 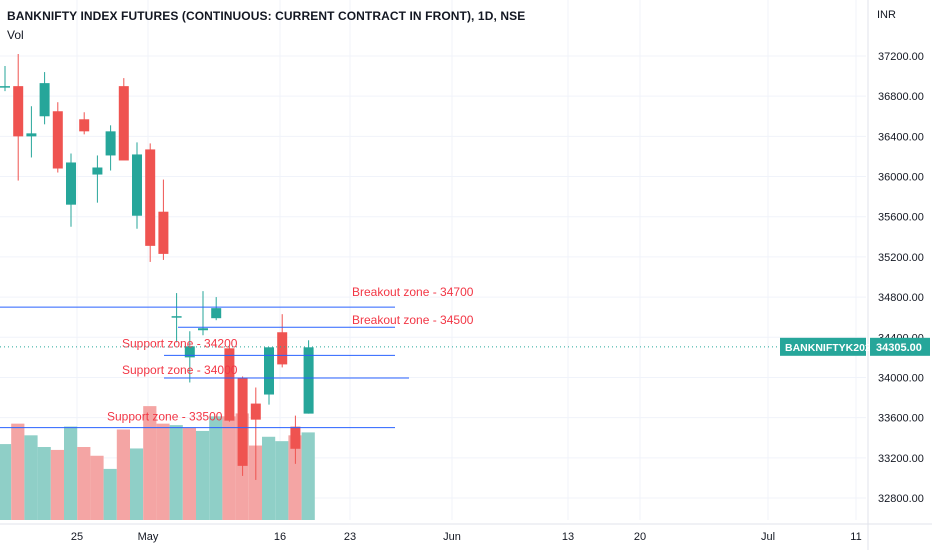 What do you see at coordinates (855, 537) in the screenshot?
I see `x-tick-label: 11` at bounding box center [855, 537].